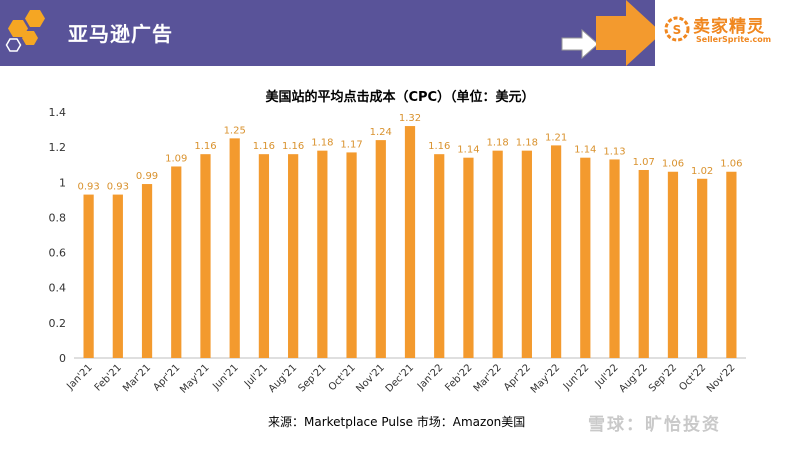 Image resolution: width=800 pixels, height=450 pixels. Describe the element at coordinates (397, 422) in the screenshot. I see `footer-source: 来源：Marketplace Pulse 市场：Amazon美国` at that location.